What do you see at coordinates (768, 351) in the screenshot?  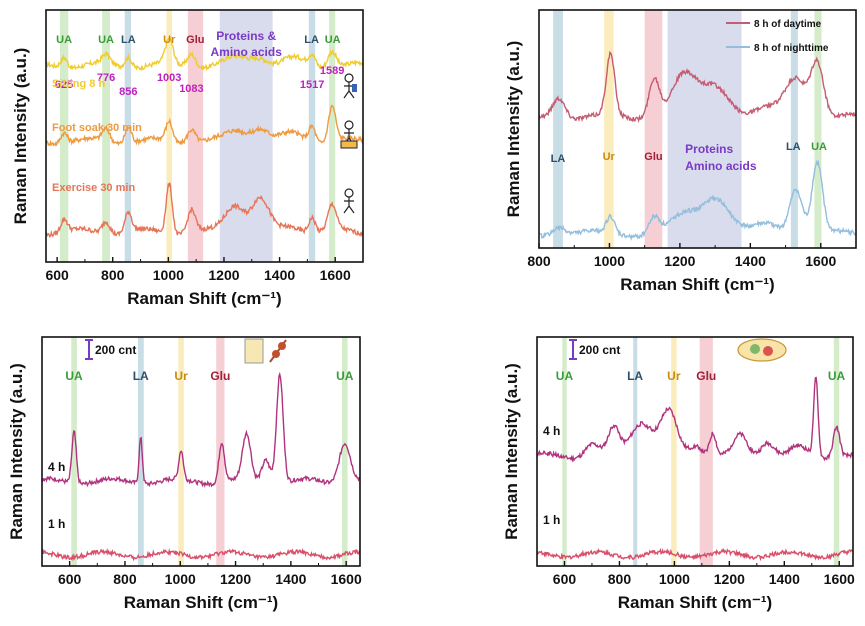 I see `tomato-icon` at bounding box center [768, 351].